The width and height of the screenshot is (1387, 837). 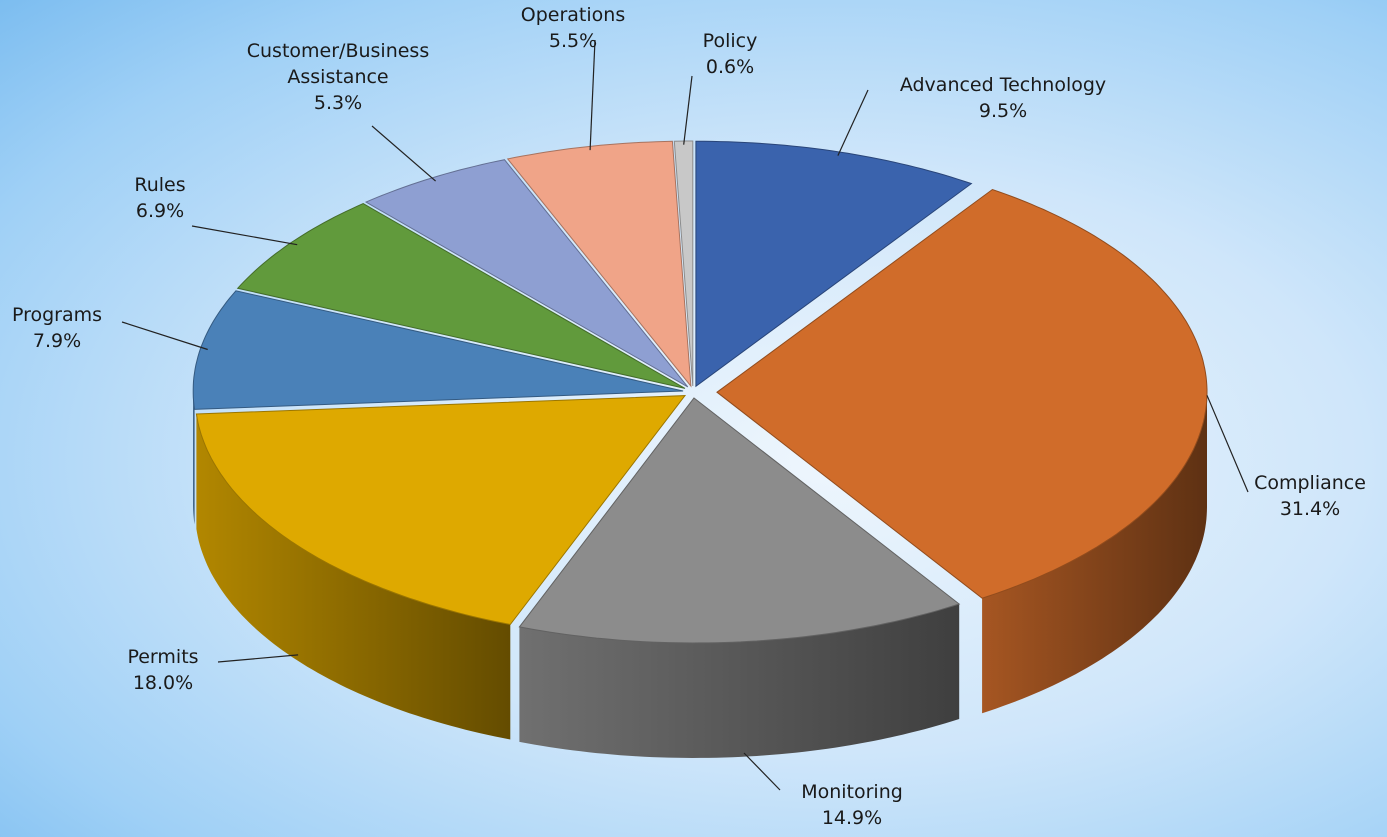 I want to click on category-label: Policy, so click(x=730, y=41).